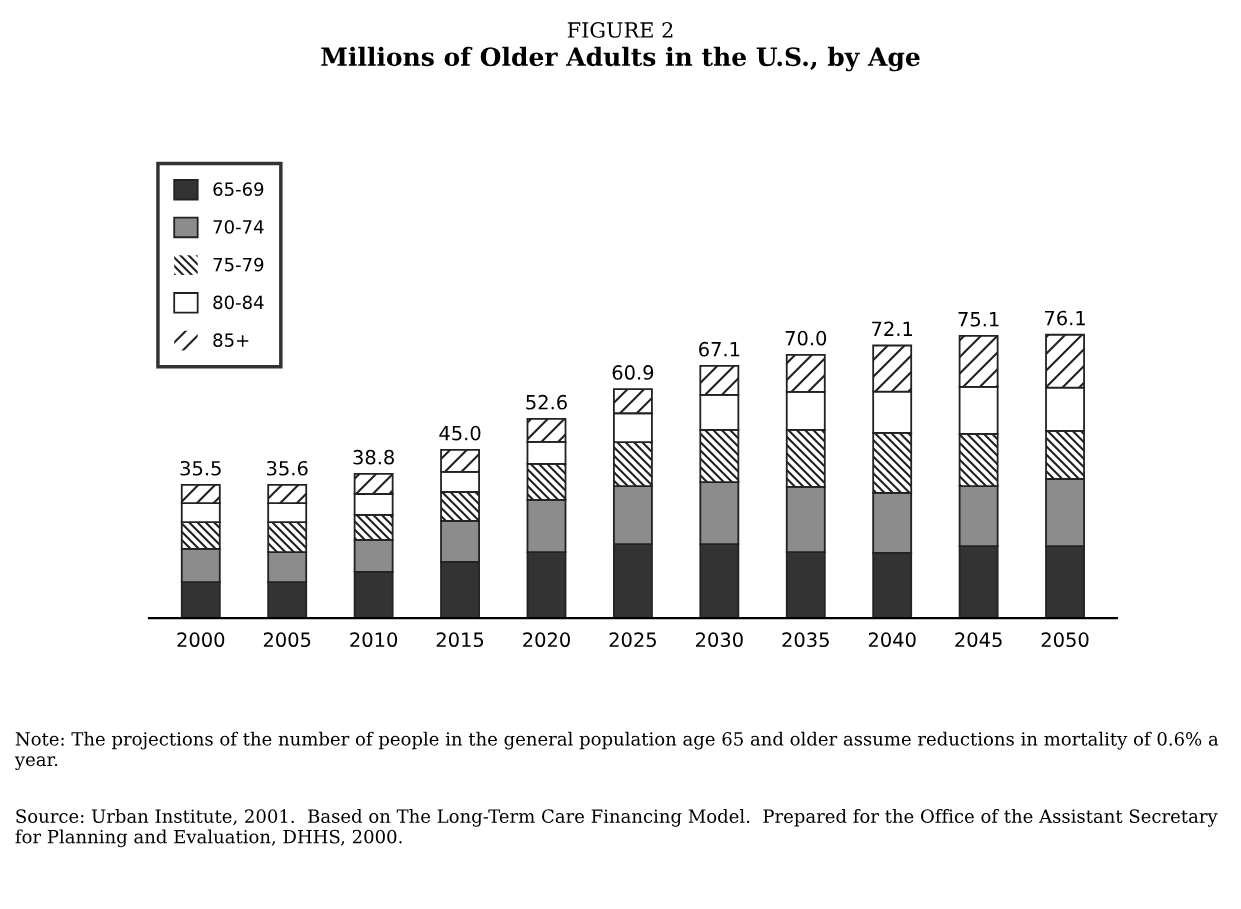 The width and height of the screenshot is (1241, 909). I want to click on annotation: 35.6, so click(287, 468).